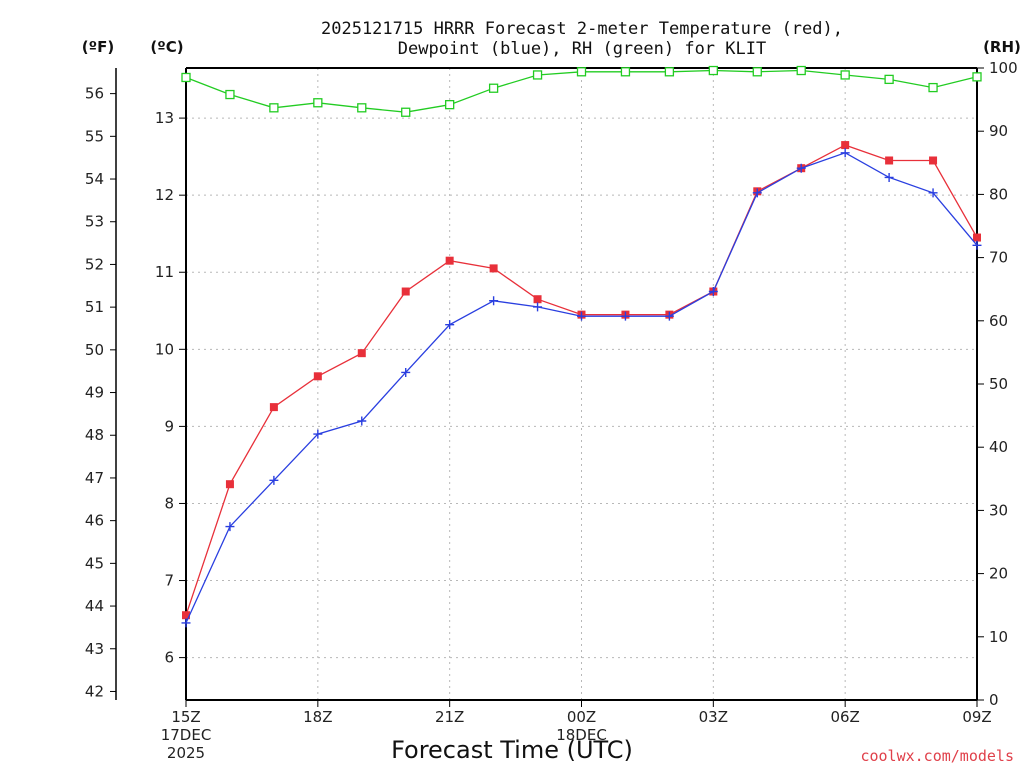 This screenshot has height=768, width=1024. I want to click on fahrenheit-unit-label: (ºF), so click(98, 47).